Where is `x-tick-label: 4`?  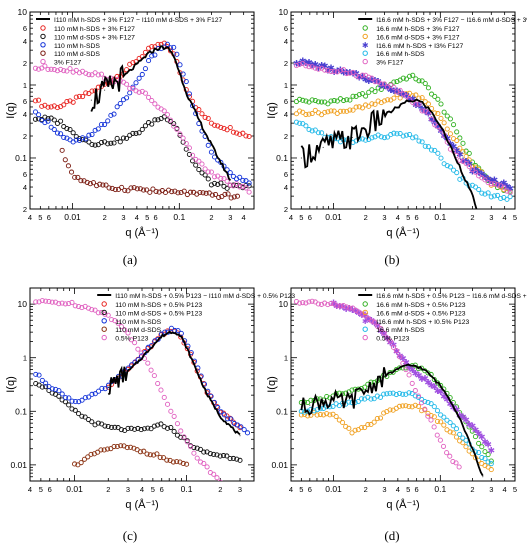
x-tick-label: 4 is located at coordinates (291, 217).